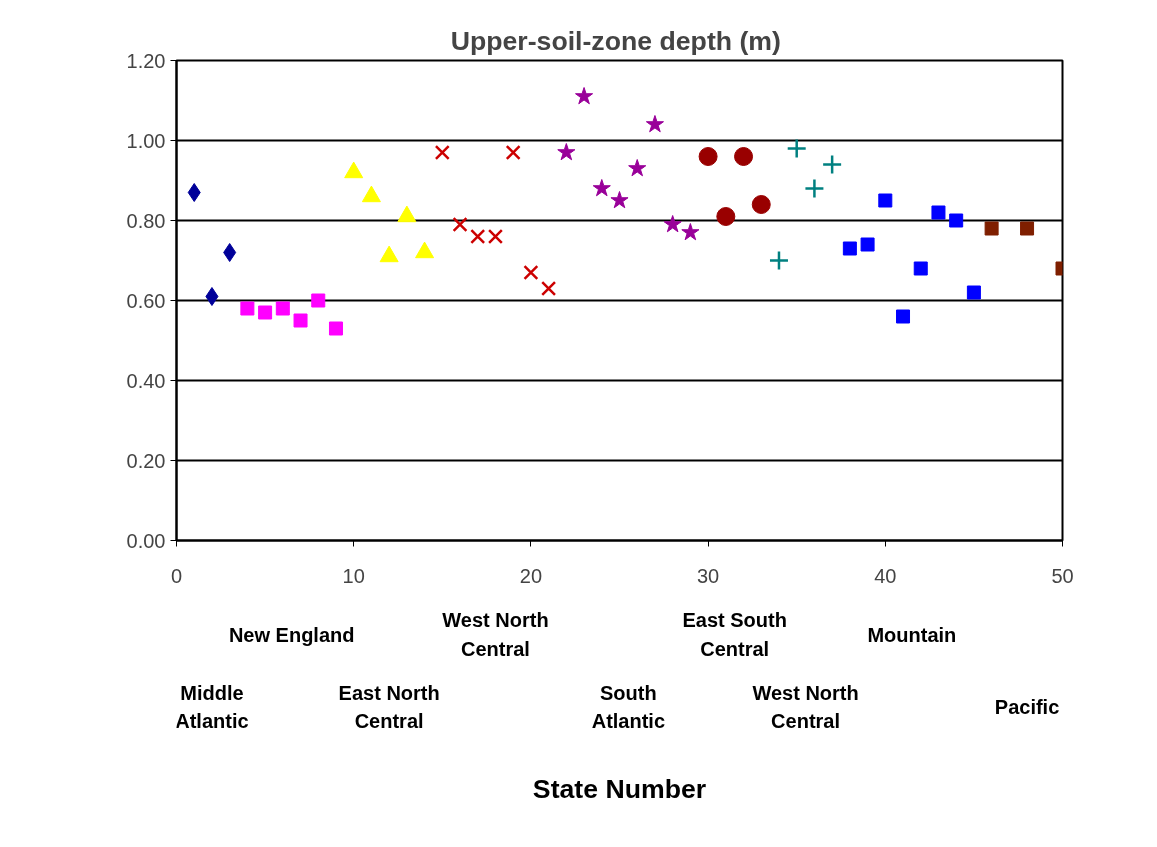 The height and width of the screenshot is (847, 1157). Describe the element at coordinates (146, 220) in the screenshot. I see `y-tick-label: 0.80` at that location.